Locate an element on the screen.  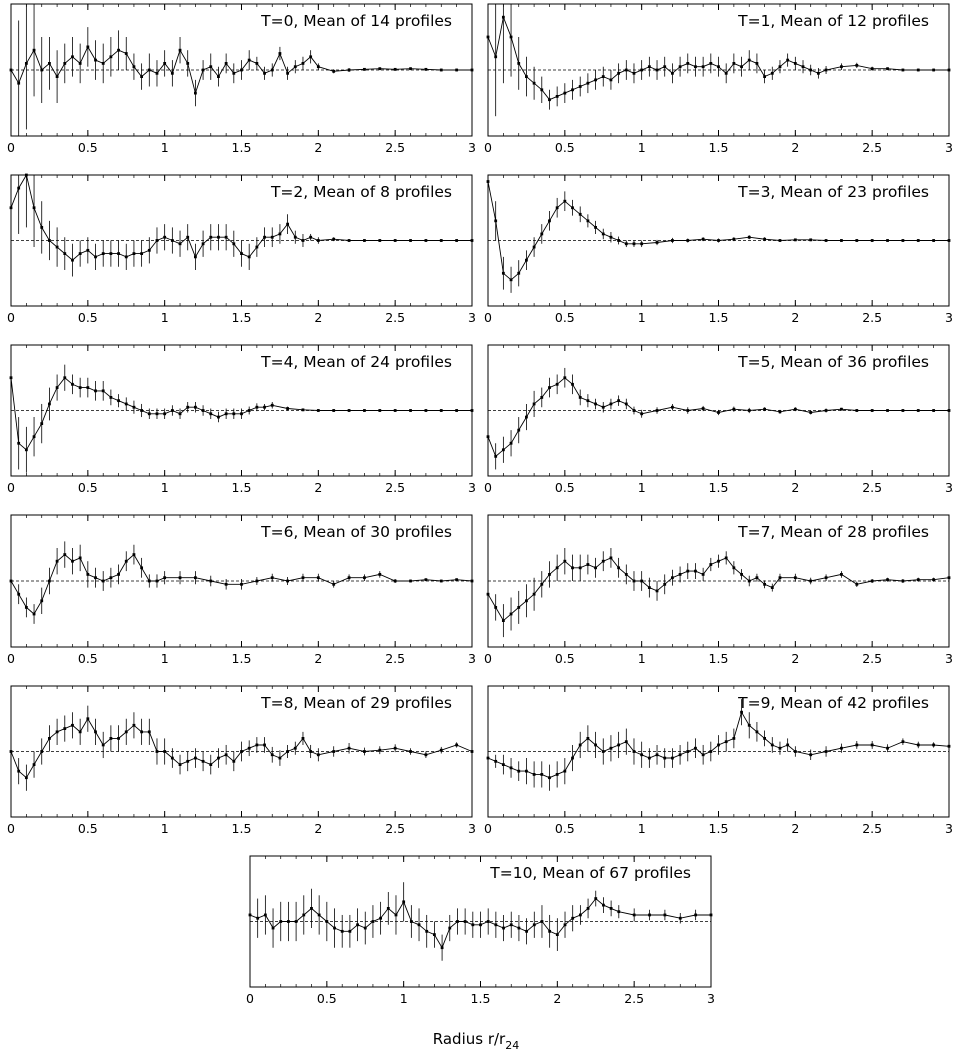
x-tick-label: 0 is located at coordinates (11, 147).